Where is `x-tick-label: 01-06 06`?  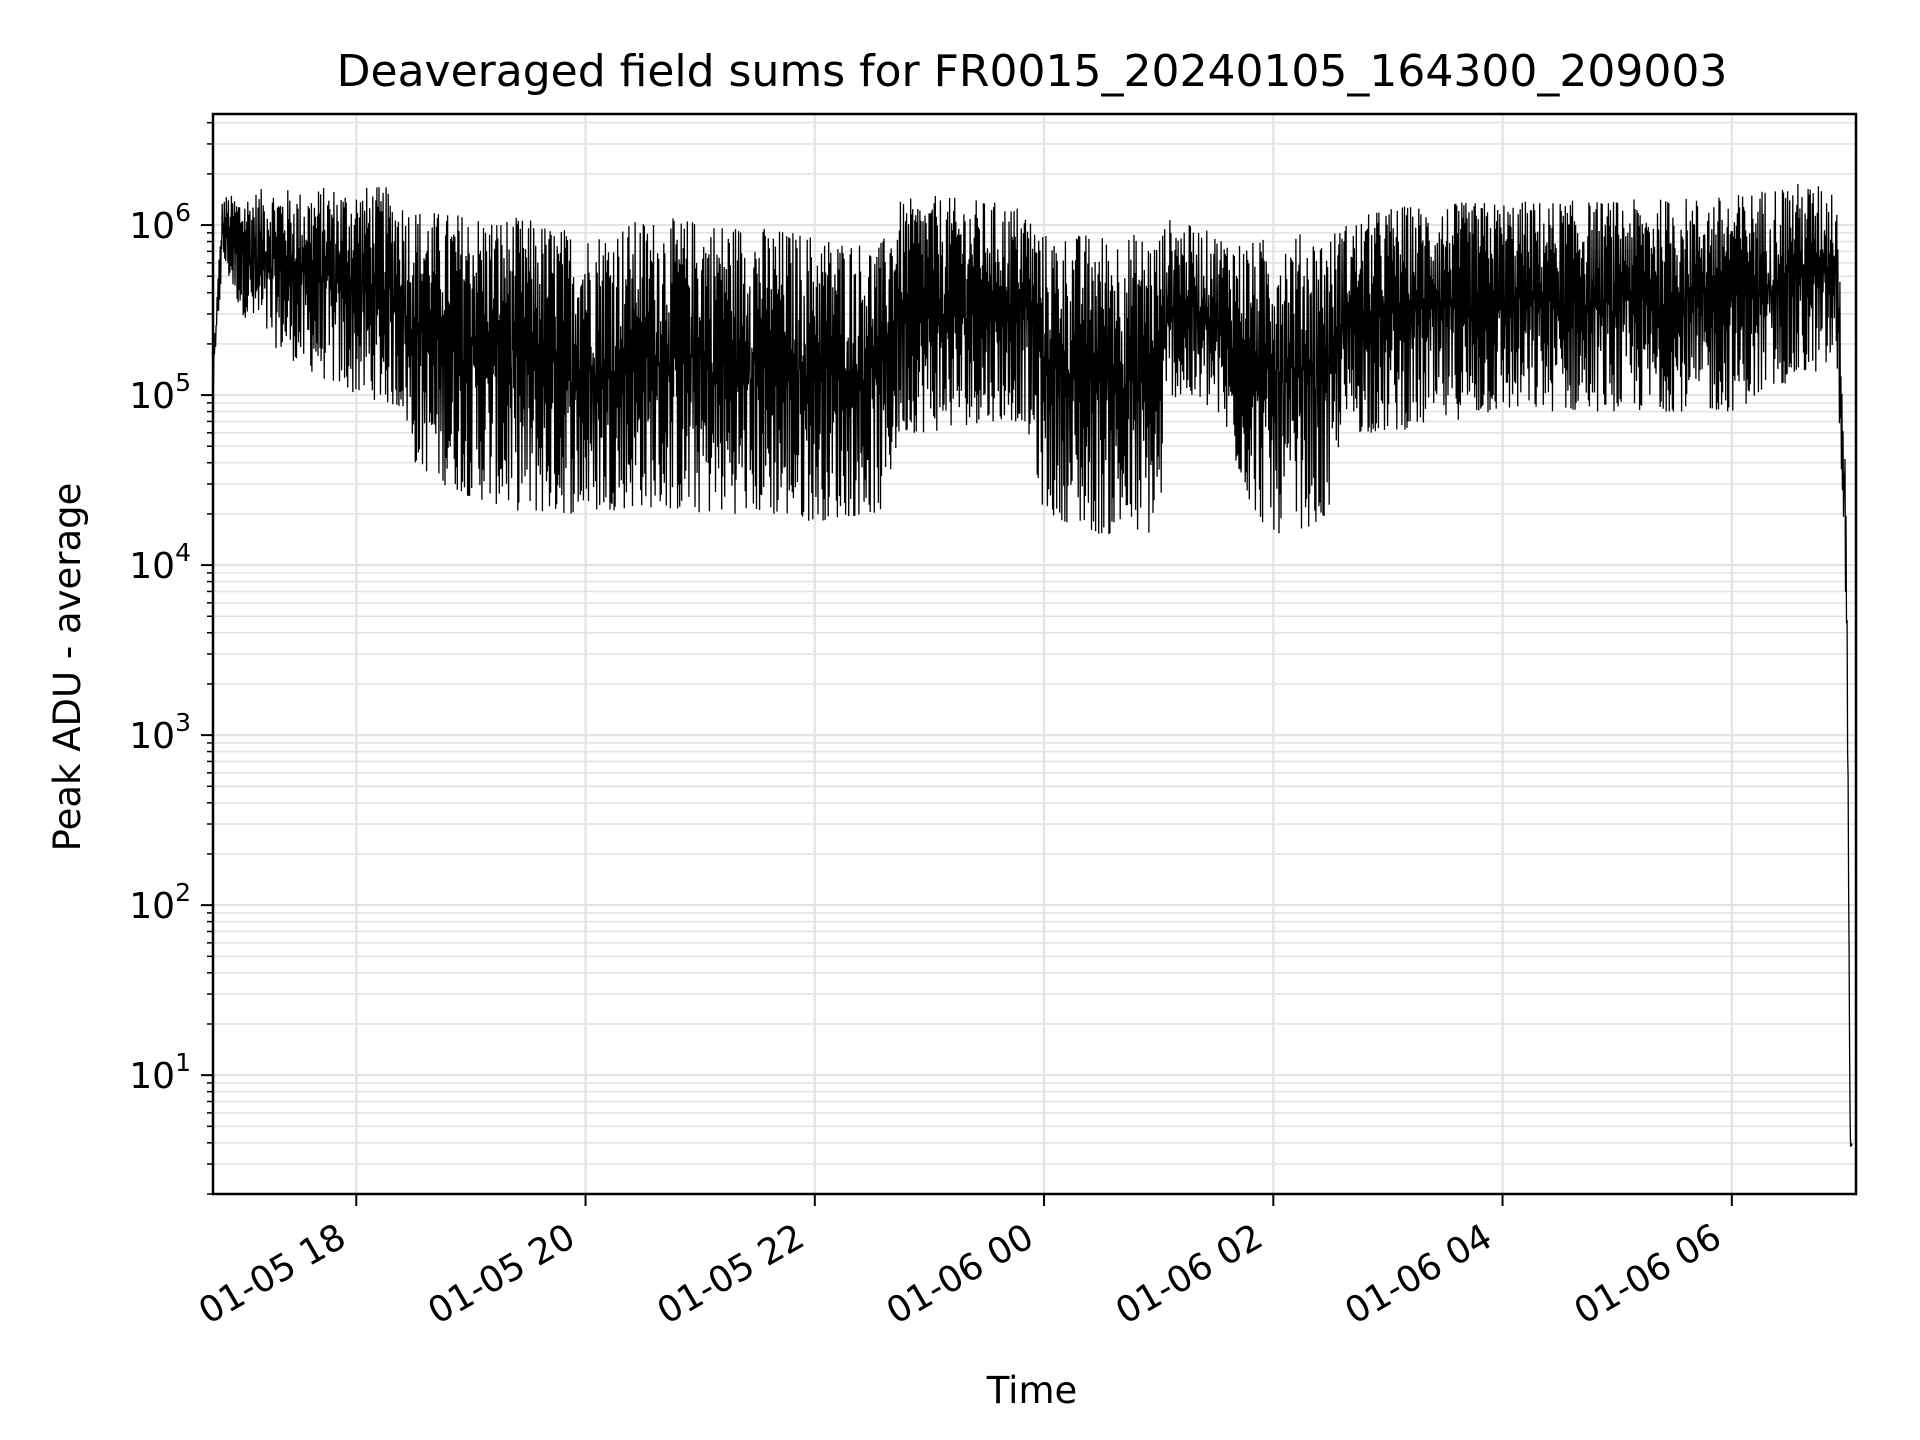
x-tick-label: 01-06 06 is located at coordinates (1648, 1274).